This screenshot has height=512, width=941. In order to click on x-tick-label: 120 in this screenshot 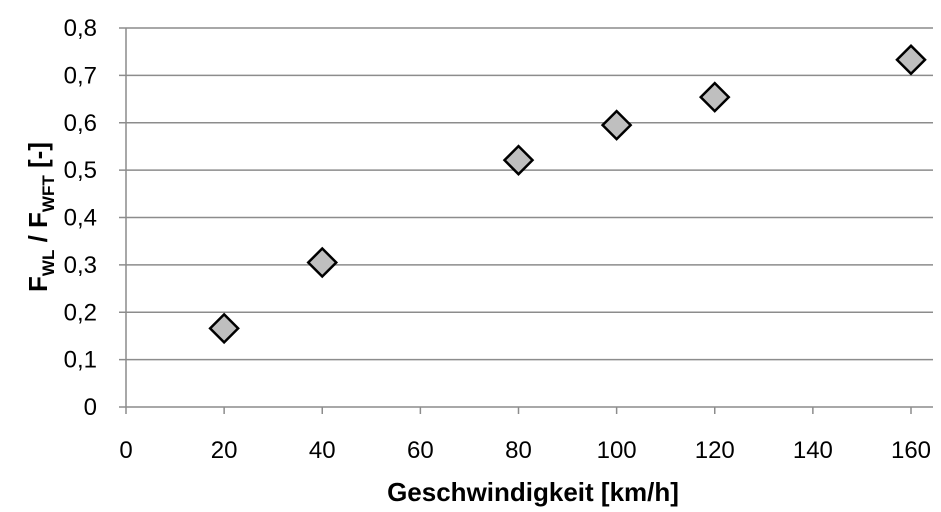, I will do `click(715, 450)`.